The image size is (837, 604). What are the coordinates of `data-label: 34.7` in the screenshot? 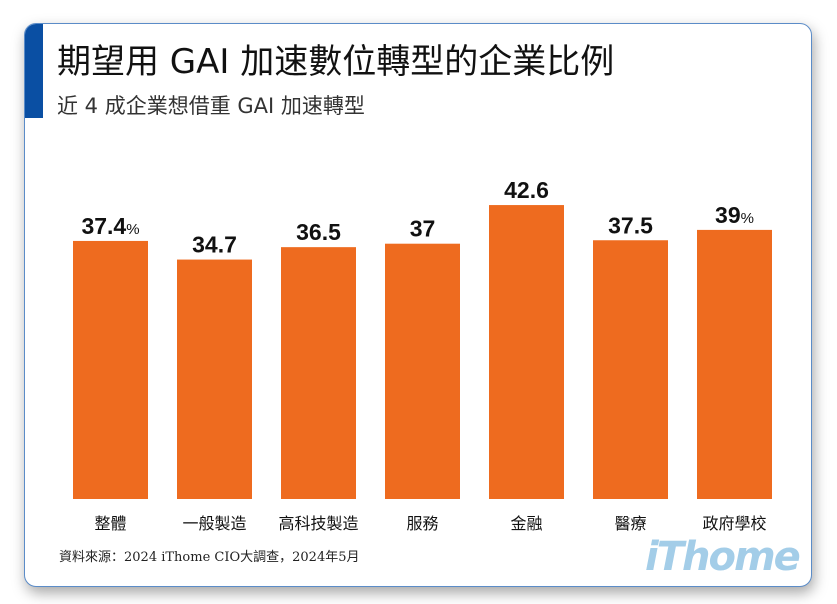 It's located at (214, 245).